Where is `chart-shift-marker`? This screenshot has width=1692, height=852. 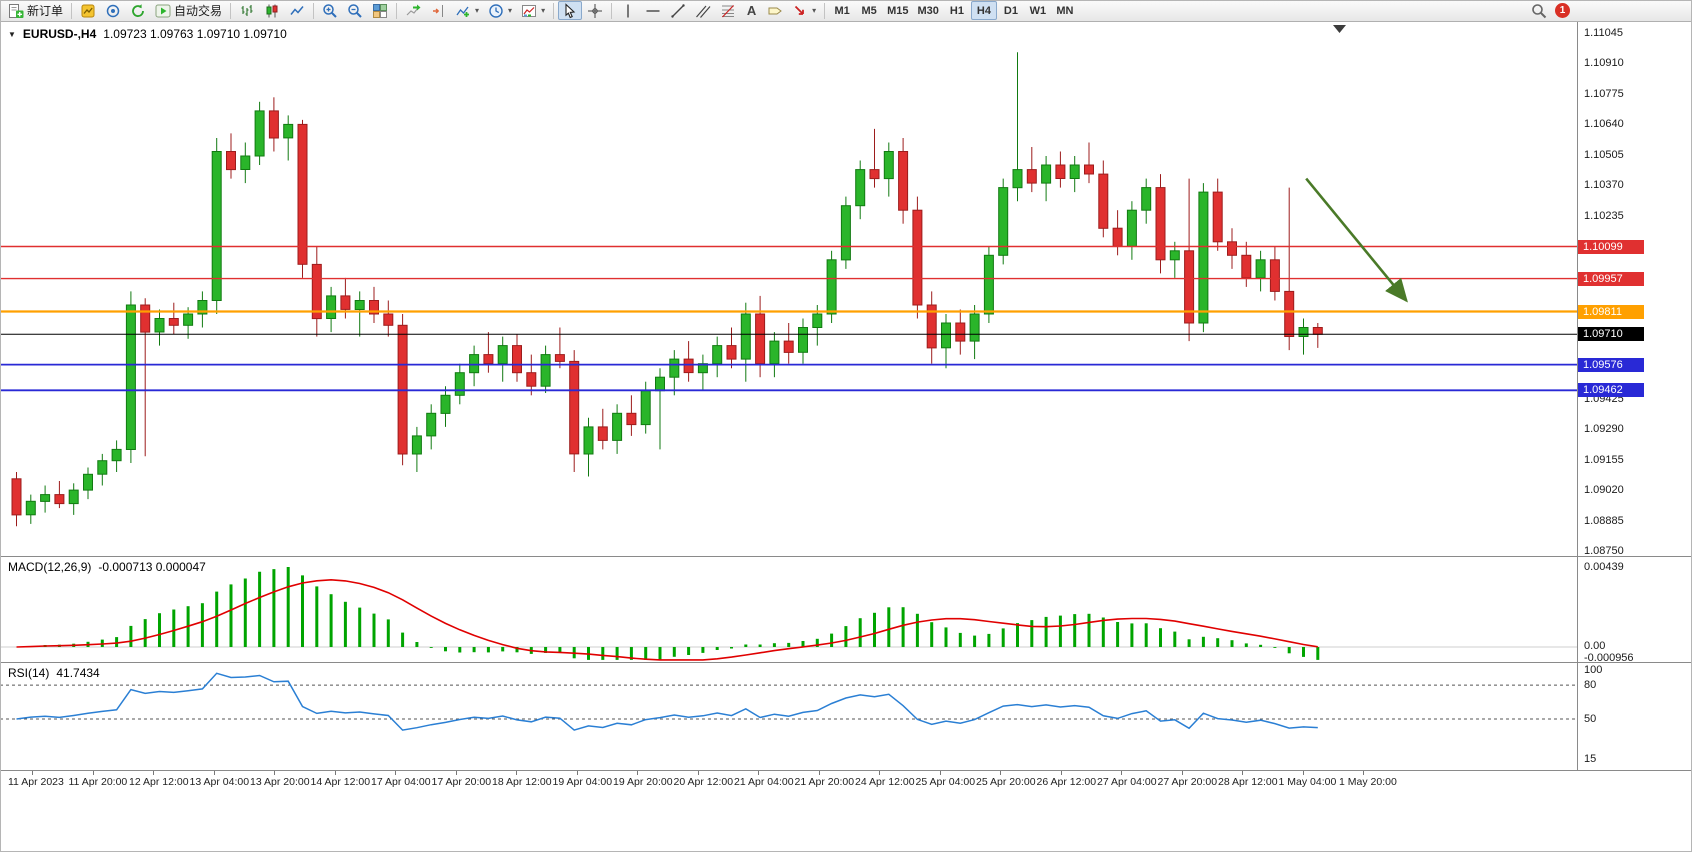
chart-shift-marker is located at coordinates (1339, 29).